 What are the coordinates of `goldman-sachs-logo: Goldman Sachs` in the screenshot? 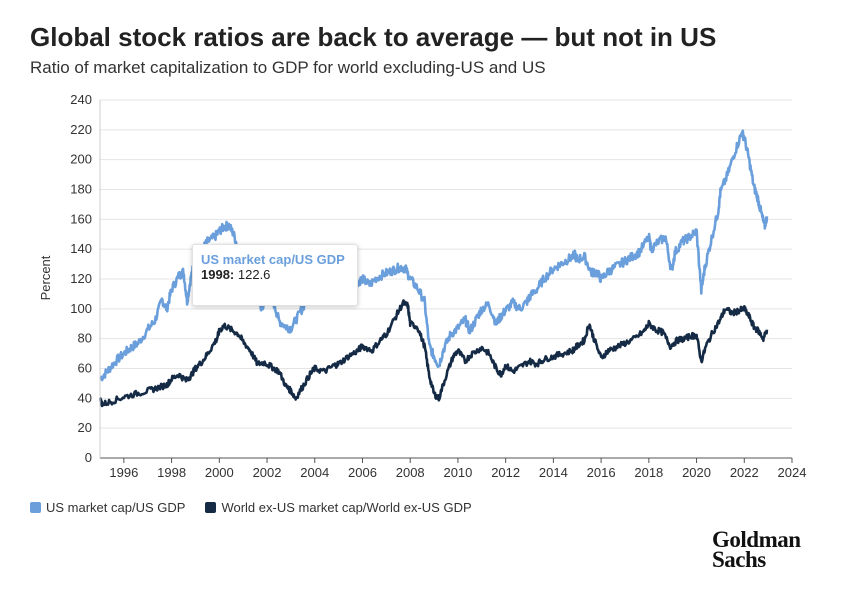 It's located at (756, 549).